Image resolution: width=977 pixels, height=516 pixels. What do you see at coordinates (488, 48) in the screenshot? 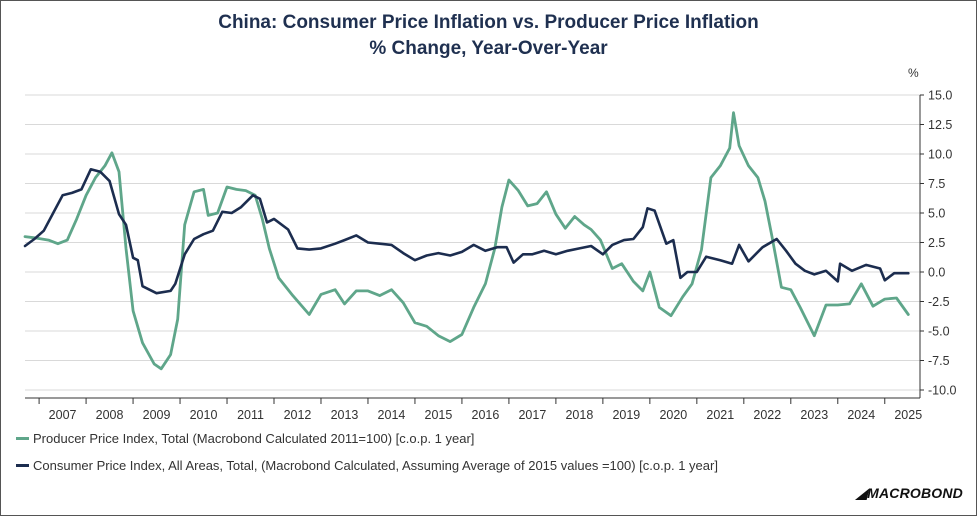
I see `chart-subtitle: % Change, Year-Over-Year` at bounding box center [488, 48].